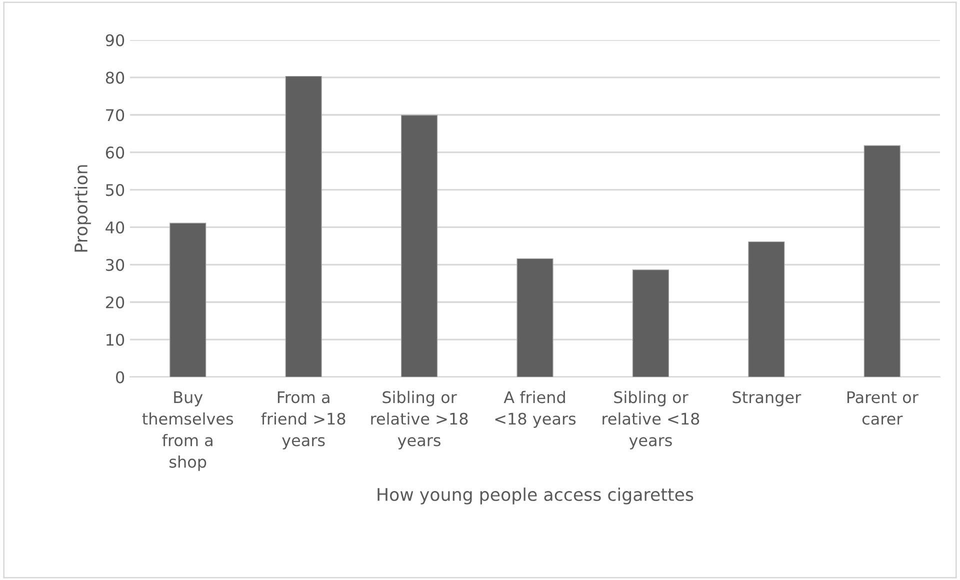 This screenshot has height=580, width=960. I want to click on y-tick-label: 30, so click(115, 264).